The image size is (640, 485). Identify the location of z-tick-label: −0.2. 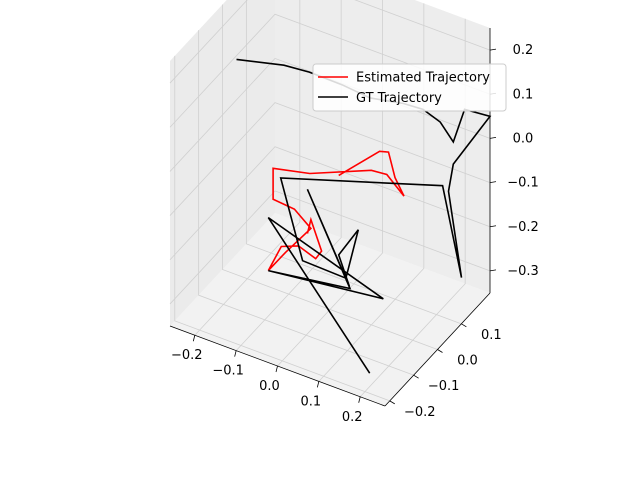
(523, 227).